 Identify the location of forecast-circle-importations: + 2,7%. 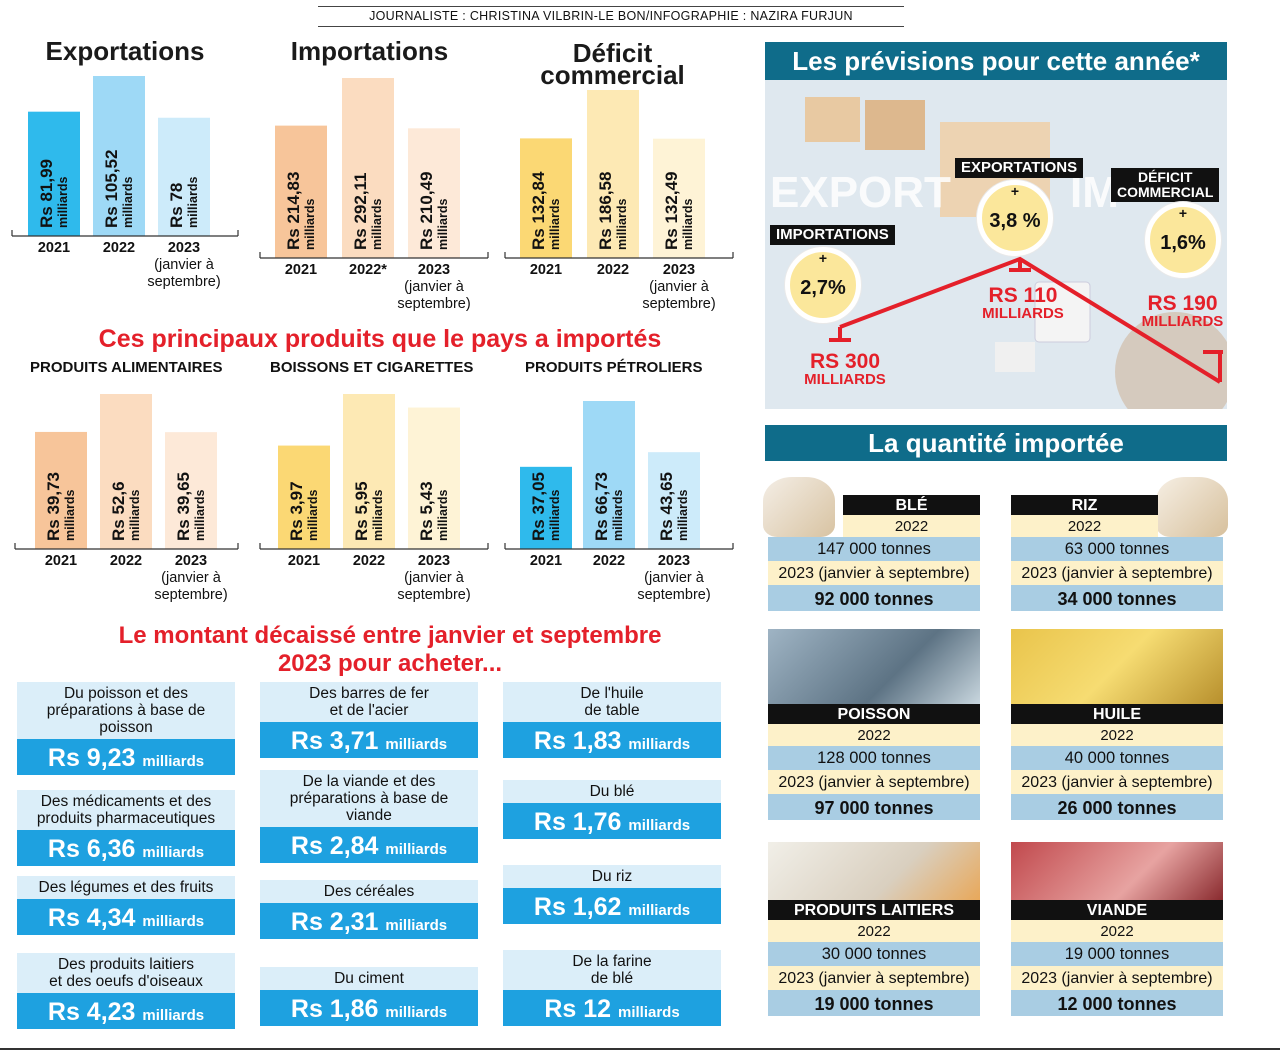
(823, 285).